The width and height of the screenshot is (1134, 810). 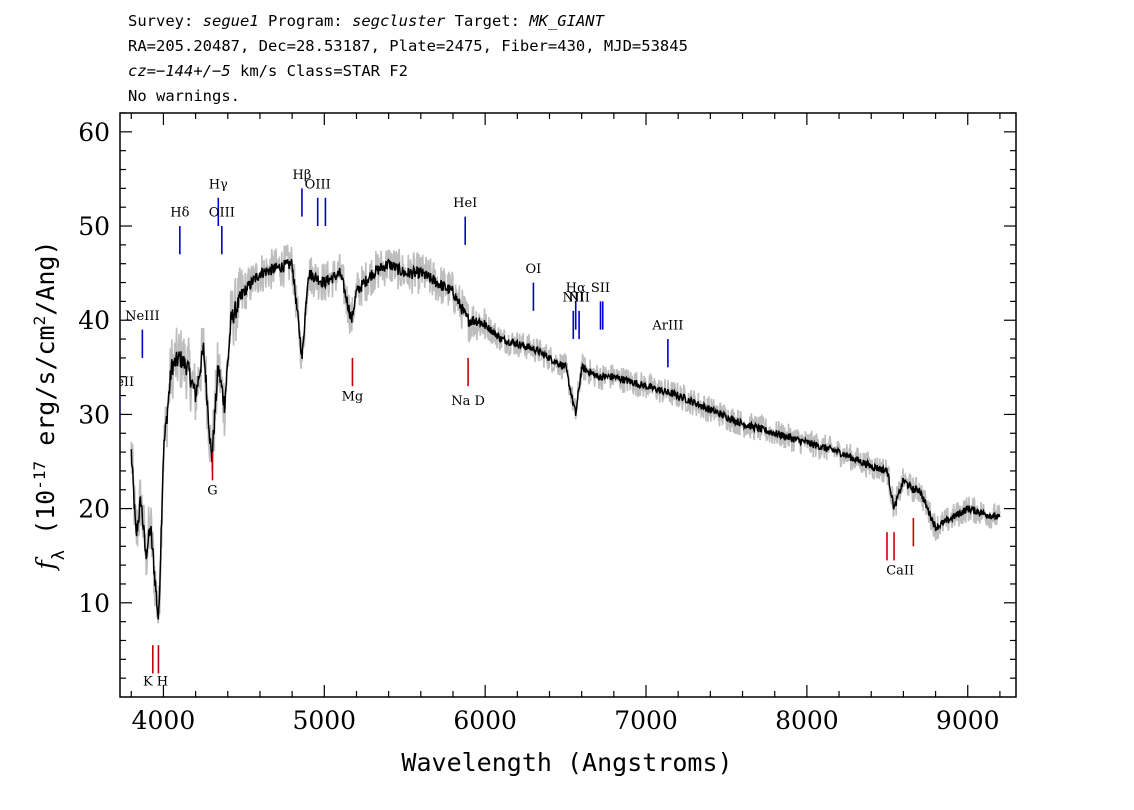 I want to click on program-value: segcluster, so click(x=398, y=21).